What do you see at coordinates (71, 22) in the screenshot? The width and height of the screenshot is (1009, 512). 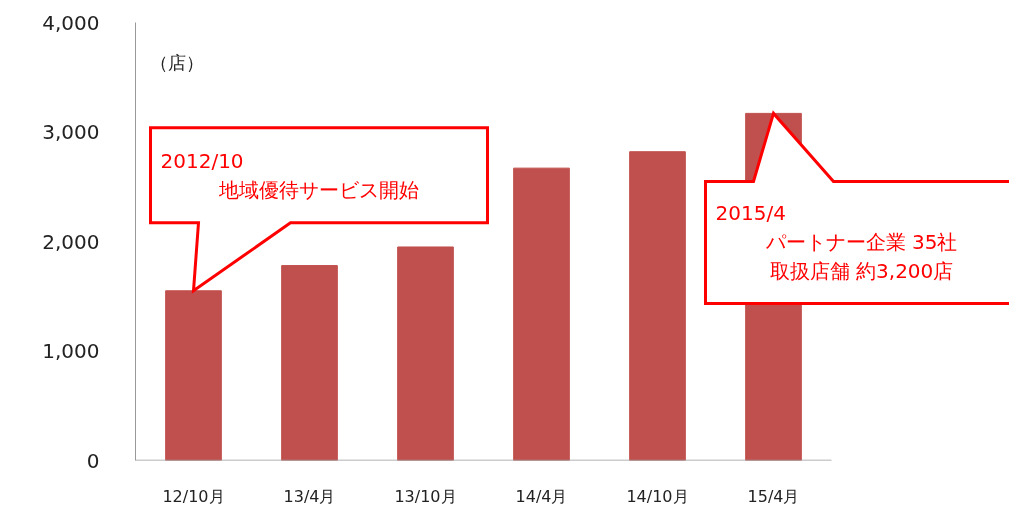 I see `y-tick-label: 4,000` at bounding box center [71, 22].